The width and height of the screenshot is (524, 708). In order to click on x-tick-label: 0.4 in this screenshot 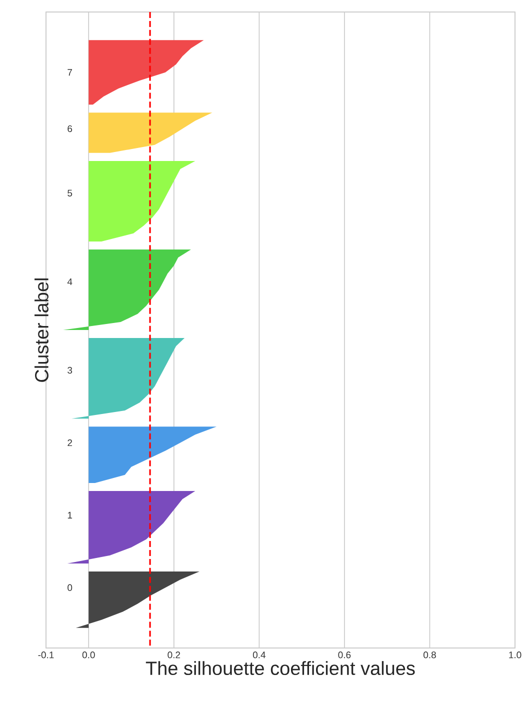, I will do `click(259, 655)`.